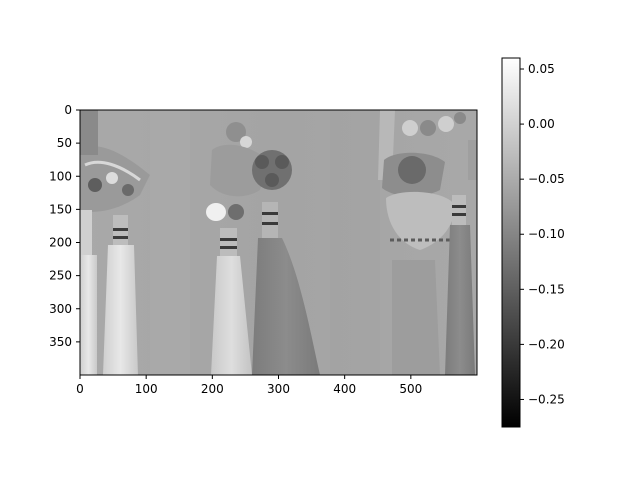 Image resolution: width=640 pixels, height=480 pixels. Describe the element at coordinates (541, 69) in the screenshot. I see `colorbar-tick-label: 0.05` at that location.